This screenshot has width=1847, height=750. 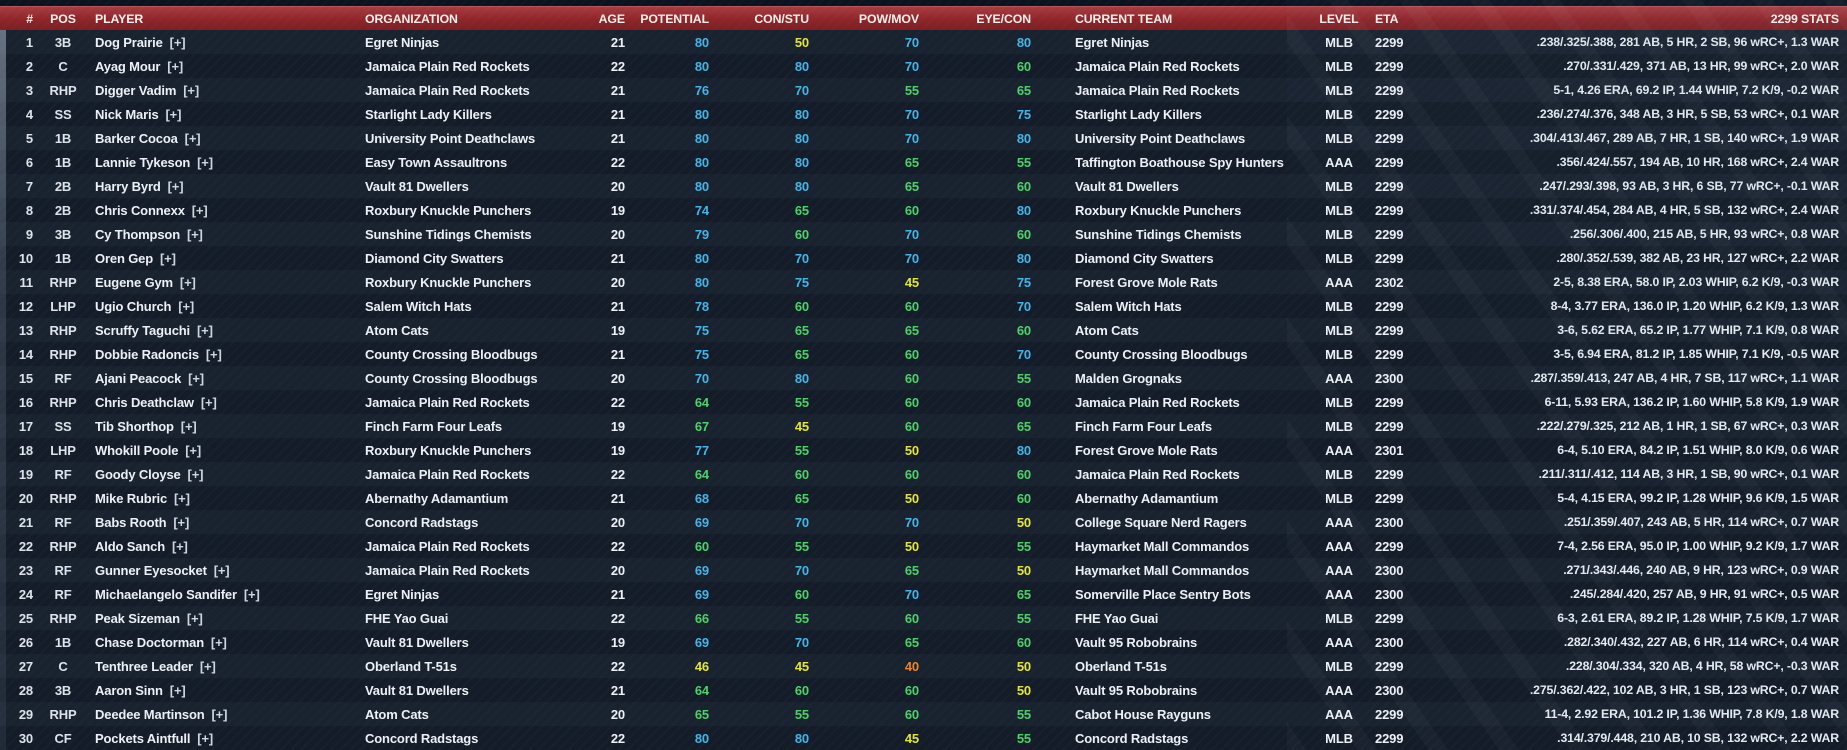 What do you see at coordinates (397, 714) in the screenshot?
I see `cell-org: Atom Cats` at bounding box center [397, 714].